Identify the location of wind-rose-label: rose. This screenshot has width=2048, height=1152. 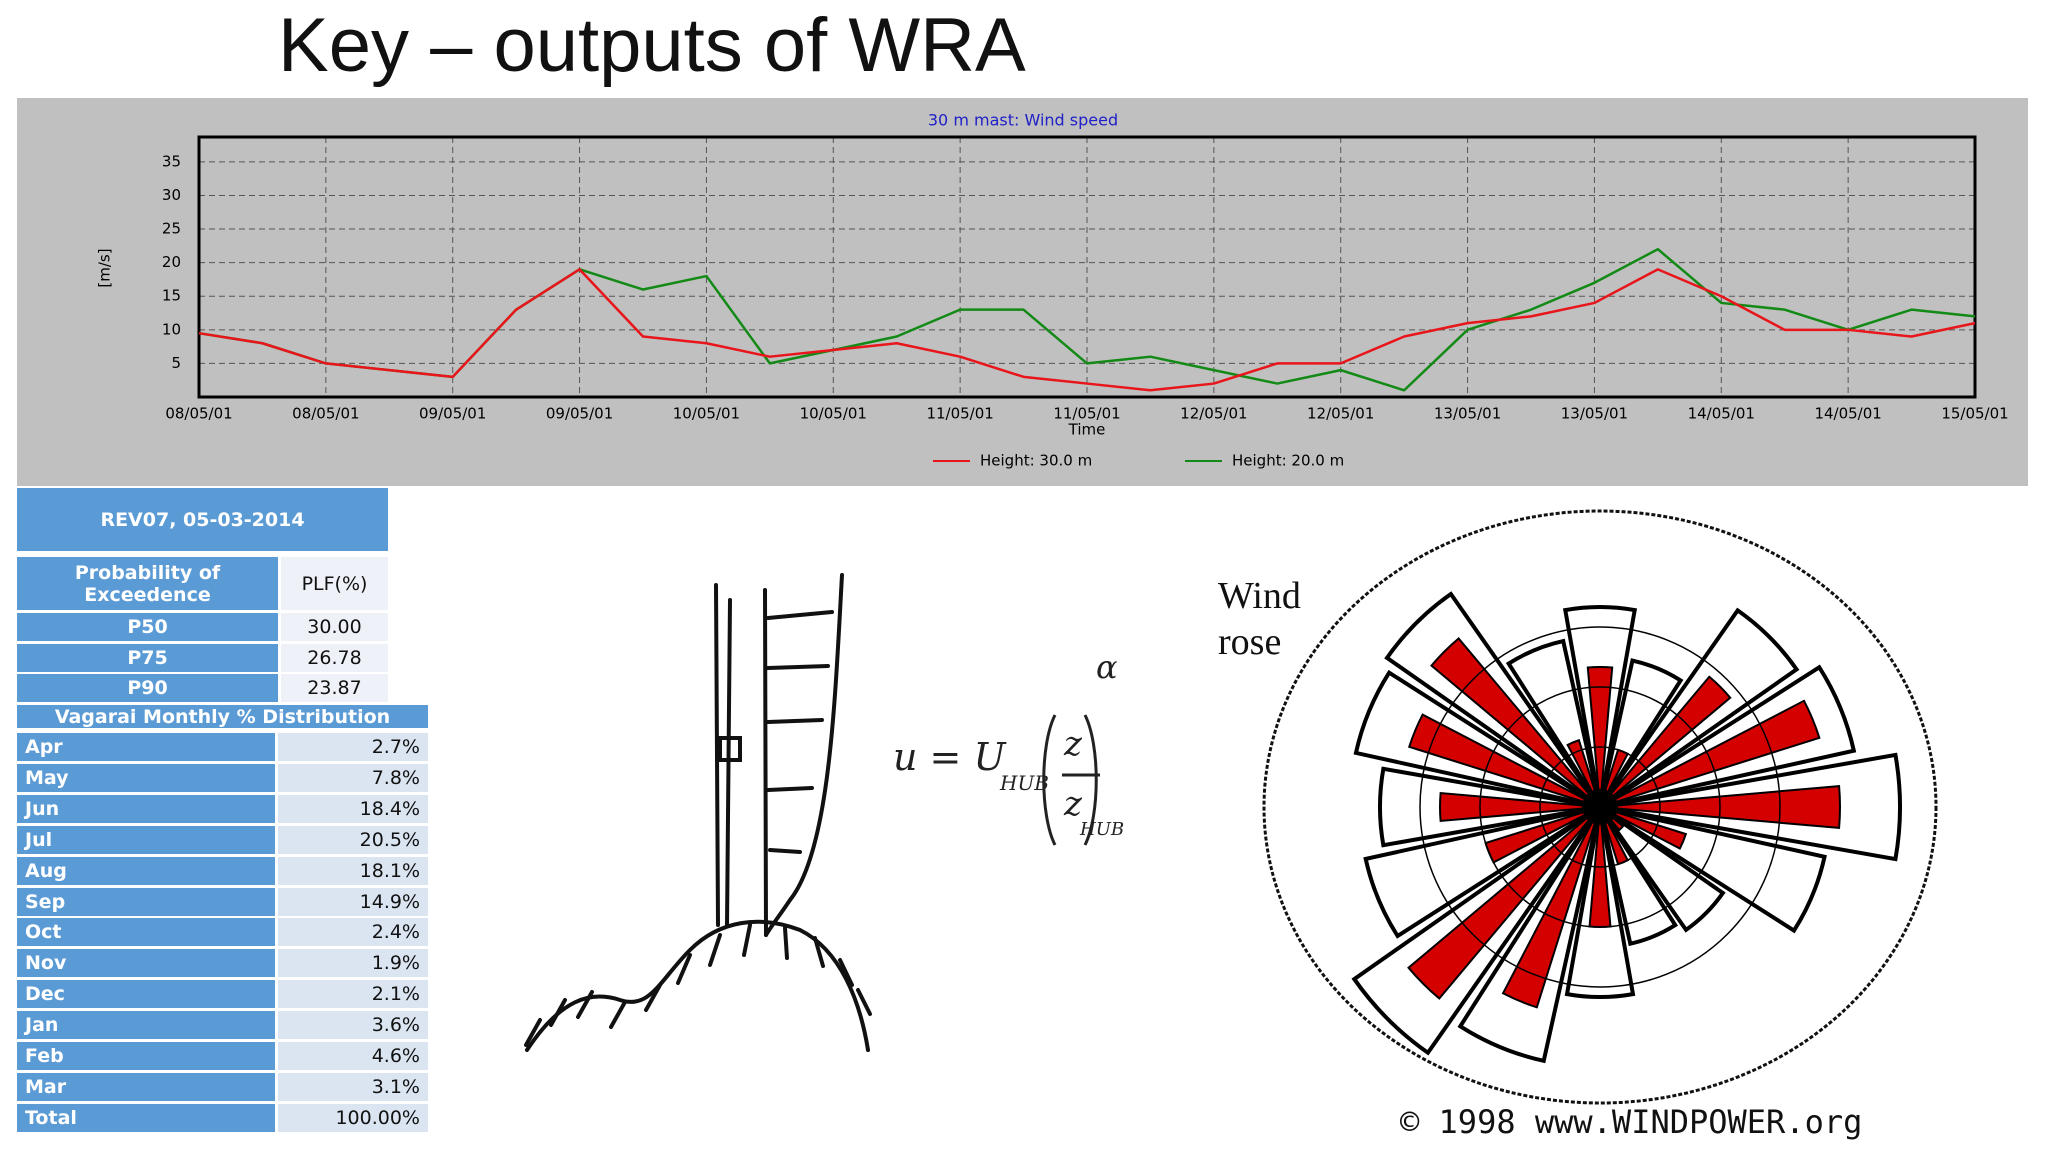
(1249, 642).